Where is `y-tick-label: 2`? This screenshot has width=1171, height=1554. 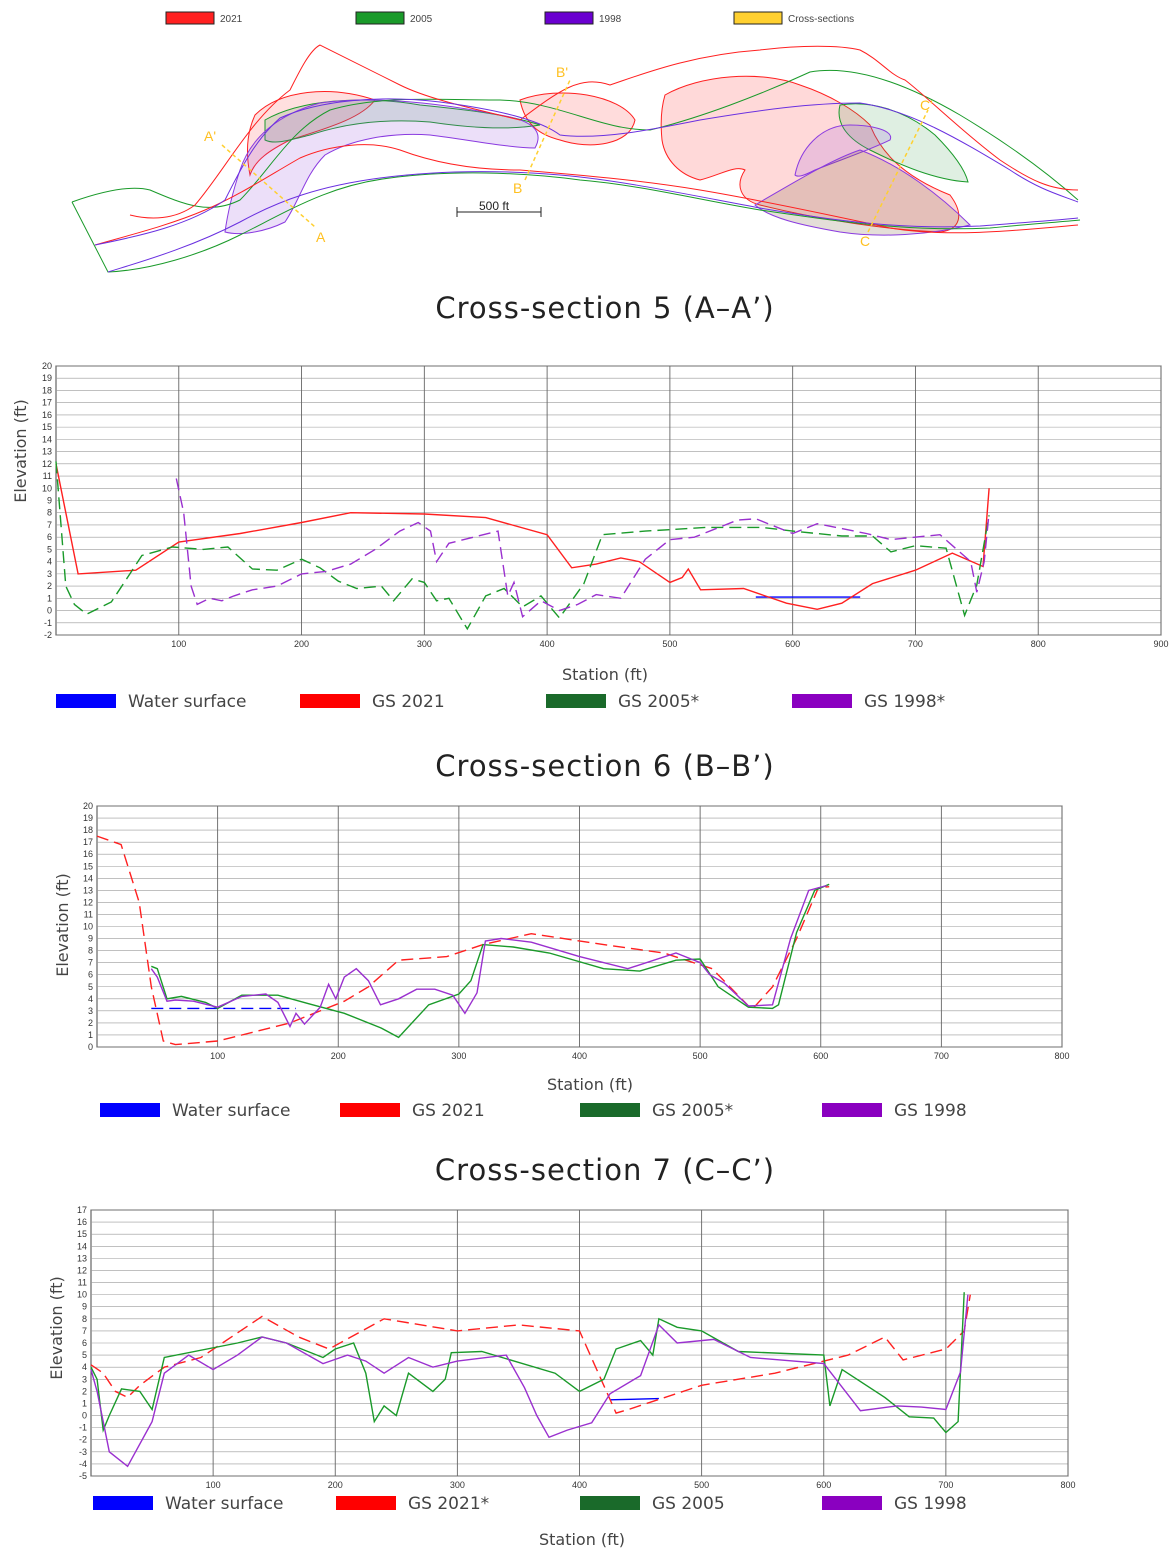
y-tick-label: 2 is located at coordinates (90, 1023).